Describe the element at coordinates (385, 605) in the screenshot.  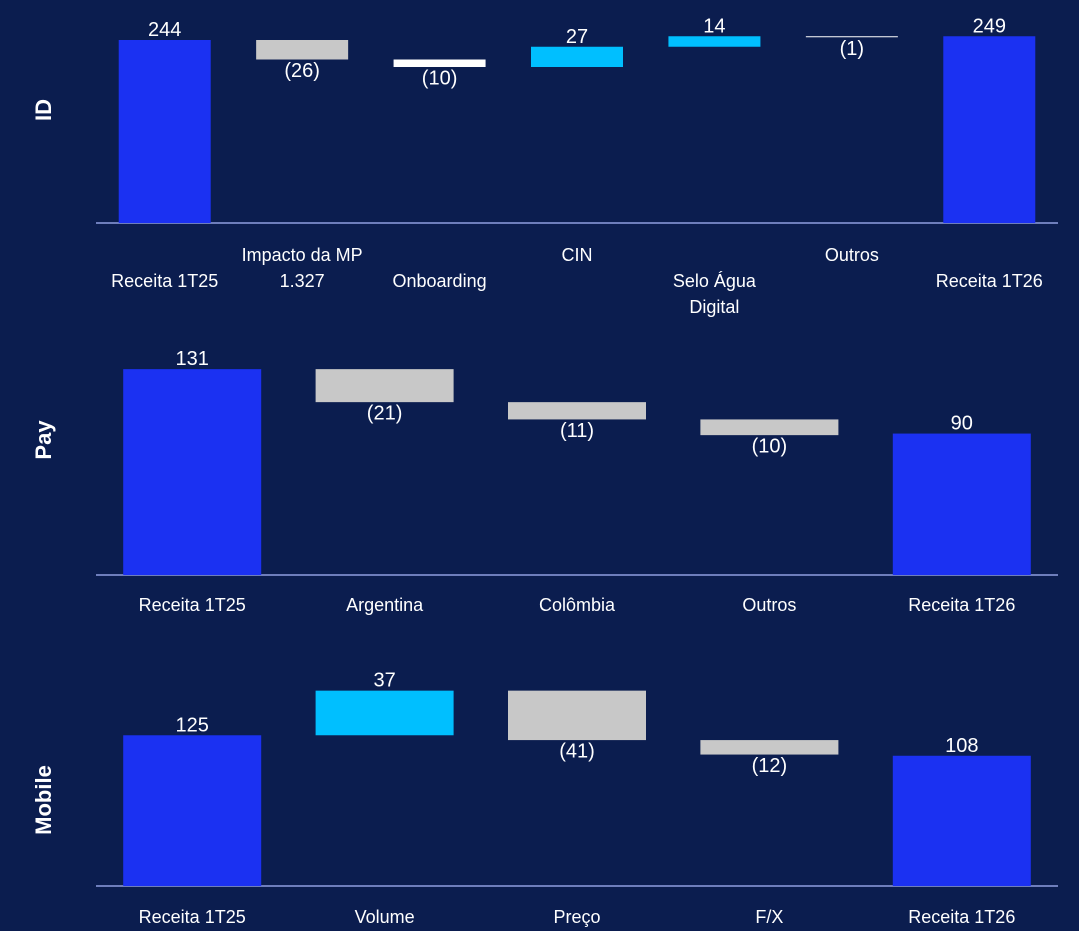
I see `category-label: Argentina` at that location.